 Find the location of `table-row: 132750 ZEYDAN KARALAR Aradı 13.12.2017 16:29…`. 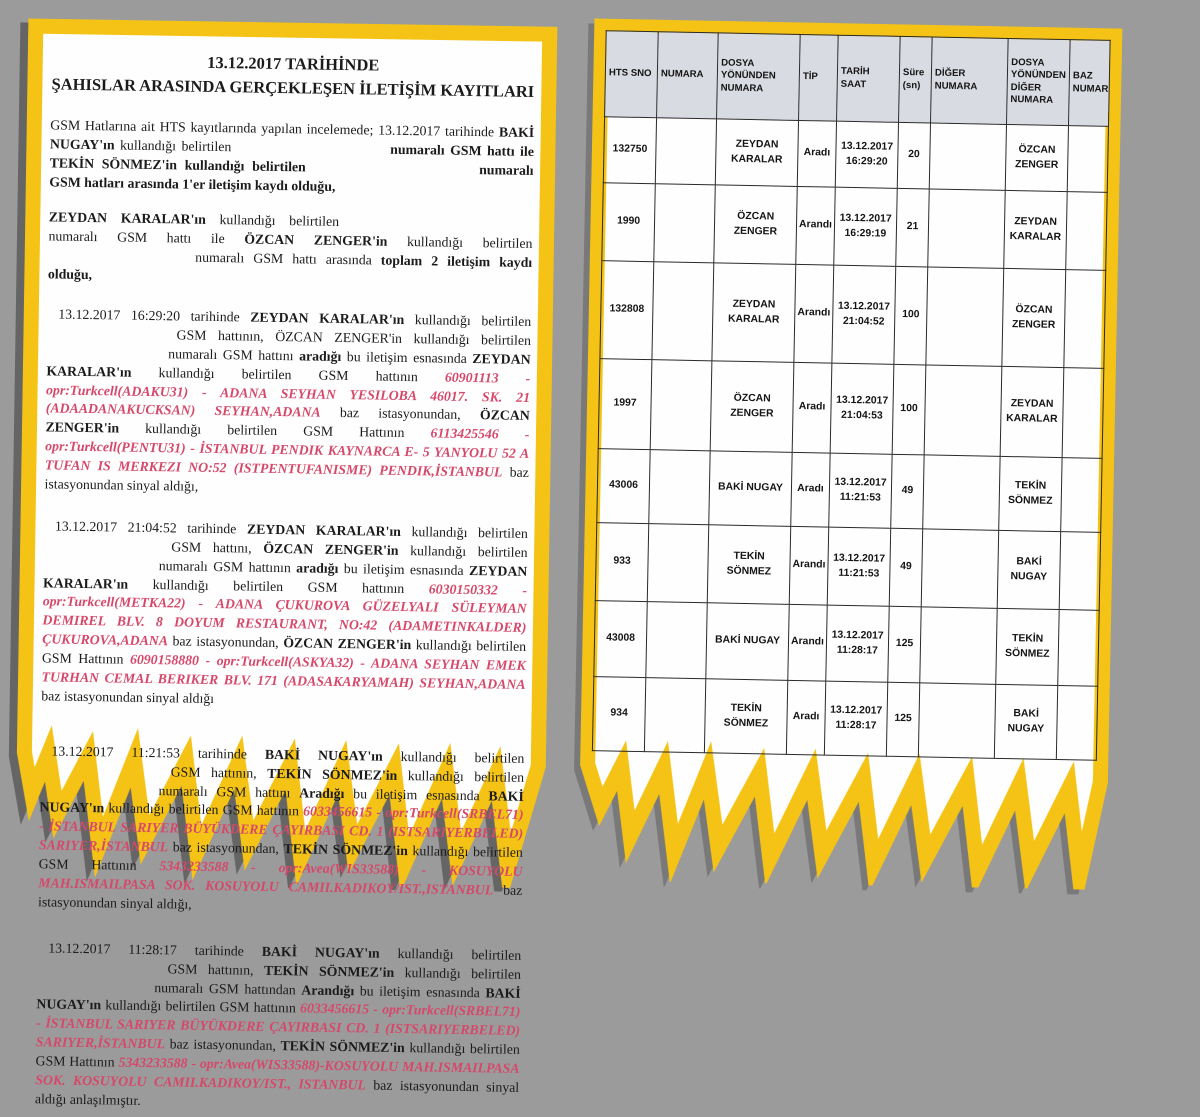

table-row: 132750 ZEYDAN KARALAR Aradı 13.12.2017 16:29… is located at coordinates (856, 154).